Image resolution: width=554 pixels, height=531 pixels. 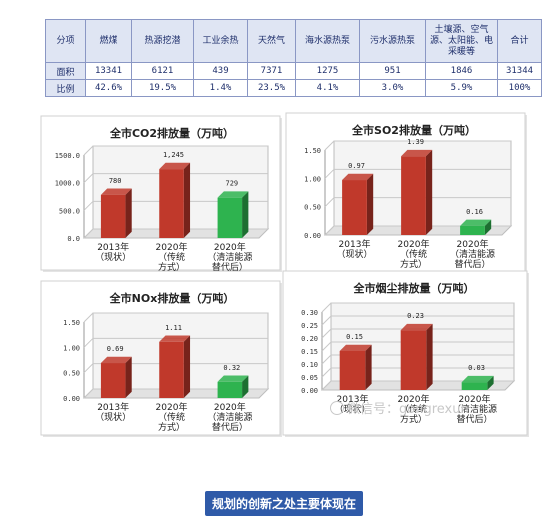 What do you see at coordinates (327, 71) in the screenshot?
I see `table-cell: 1275` at bounding box center [327, 71].